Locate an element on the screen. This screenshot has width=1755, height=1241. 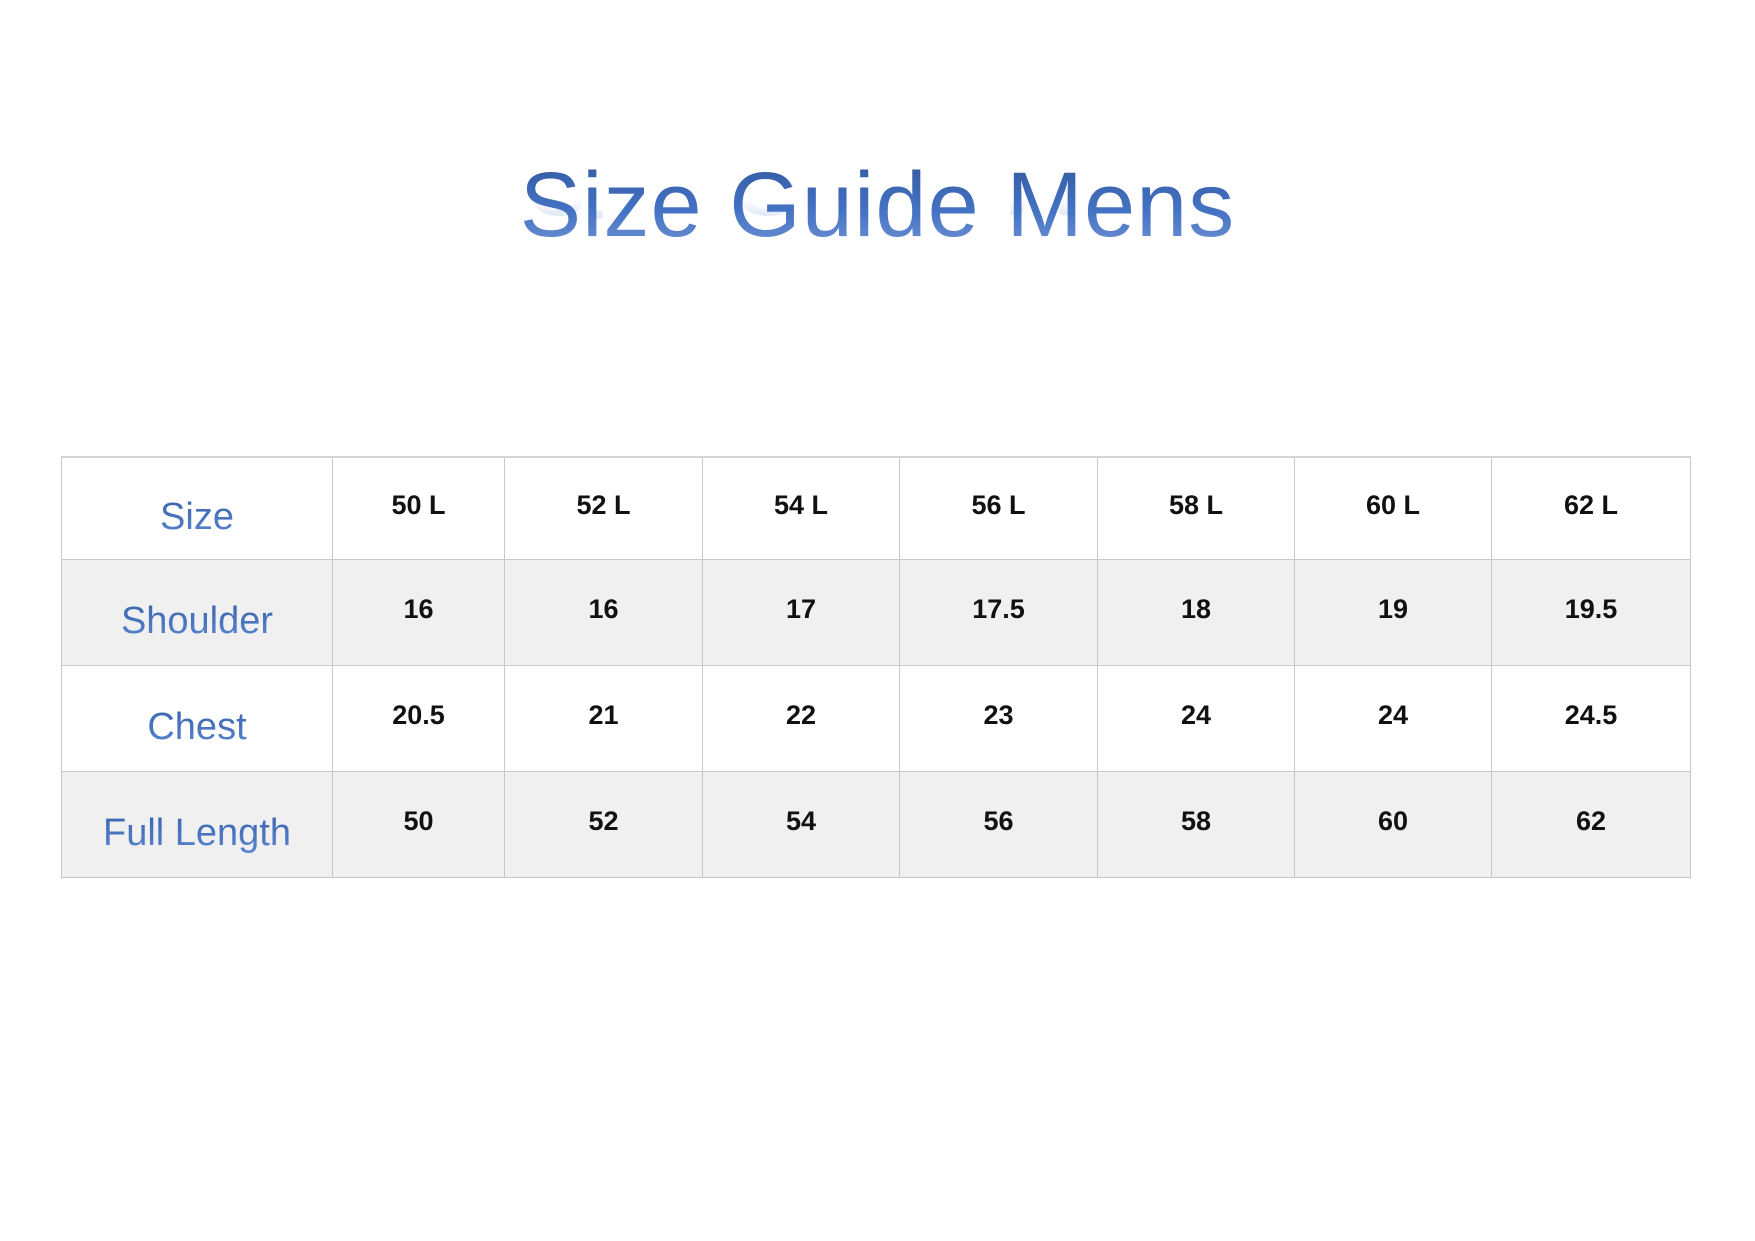
size-cell: 52 L is located at coordinates (603, 508).